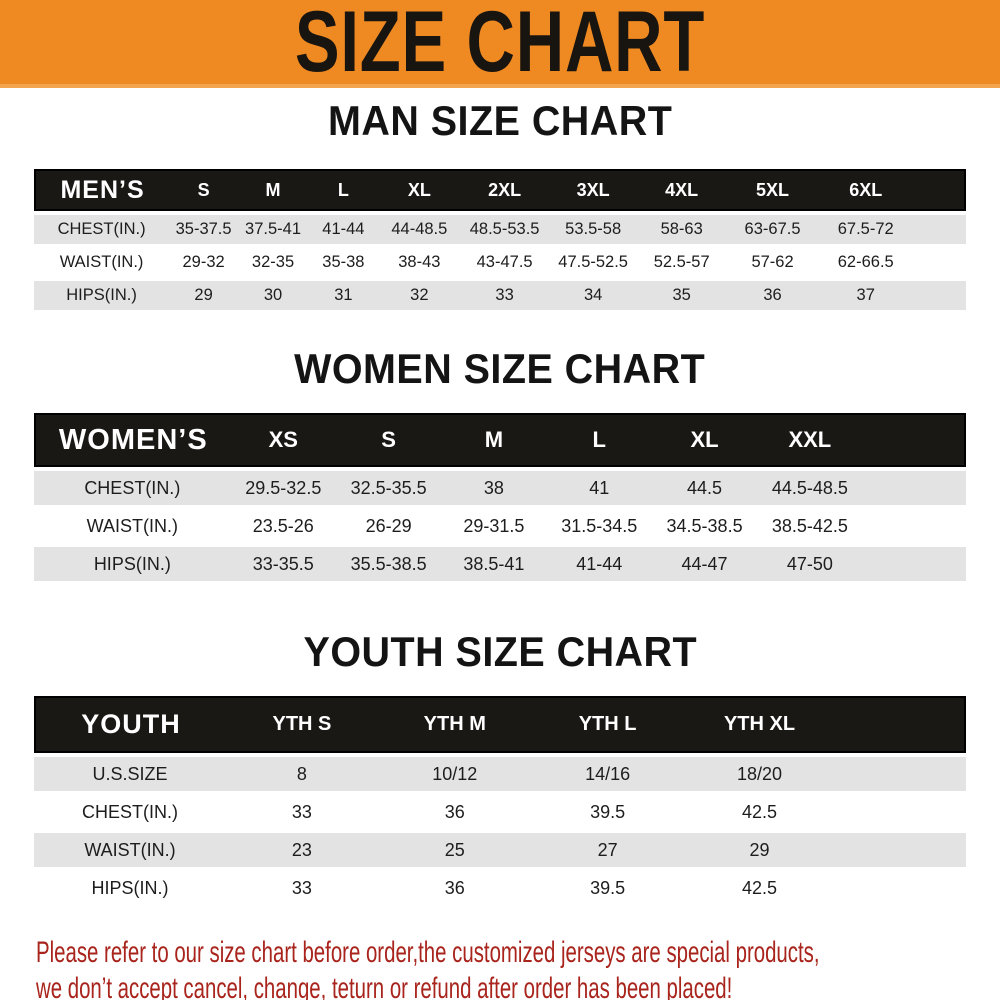 This screenshot has height=1000, width=1000. I want to click on size-value: 23.5-26, so click(283, 526).